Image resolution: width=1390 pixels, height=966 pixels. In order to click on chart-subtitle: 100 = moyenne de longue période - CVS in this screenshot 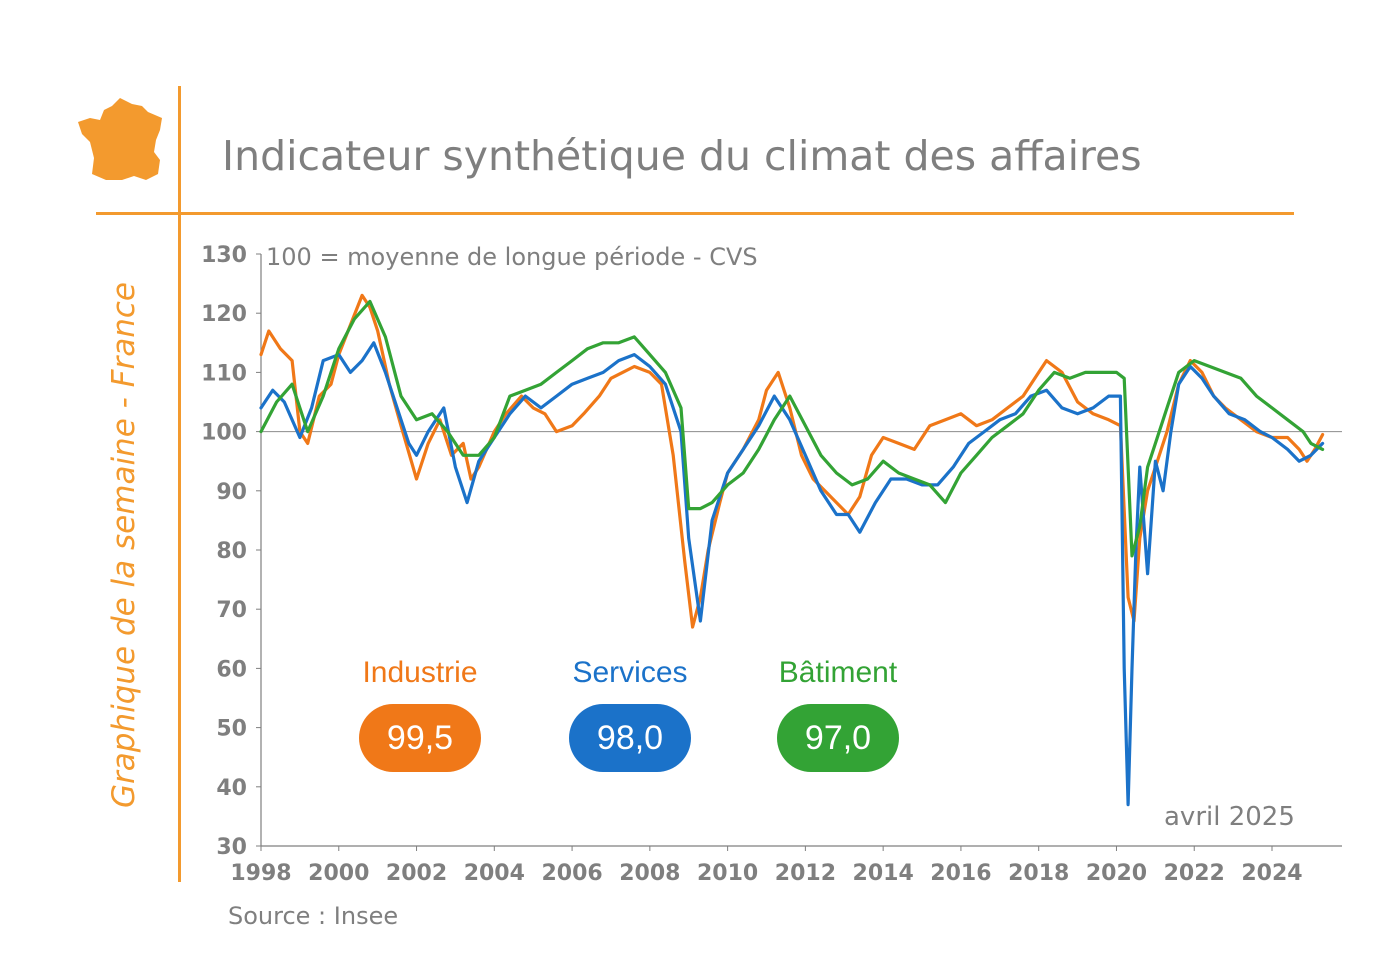, I will do `click(512, 257)`.